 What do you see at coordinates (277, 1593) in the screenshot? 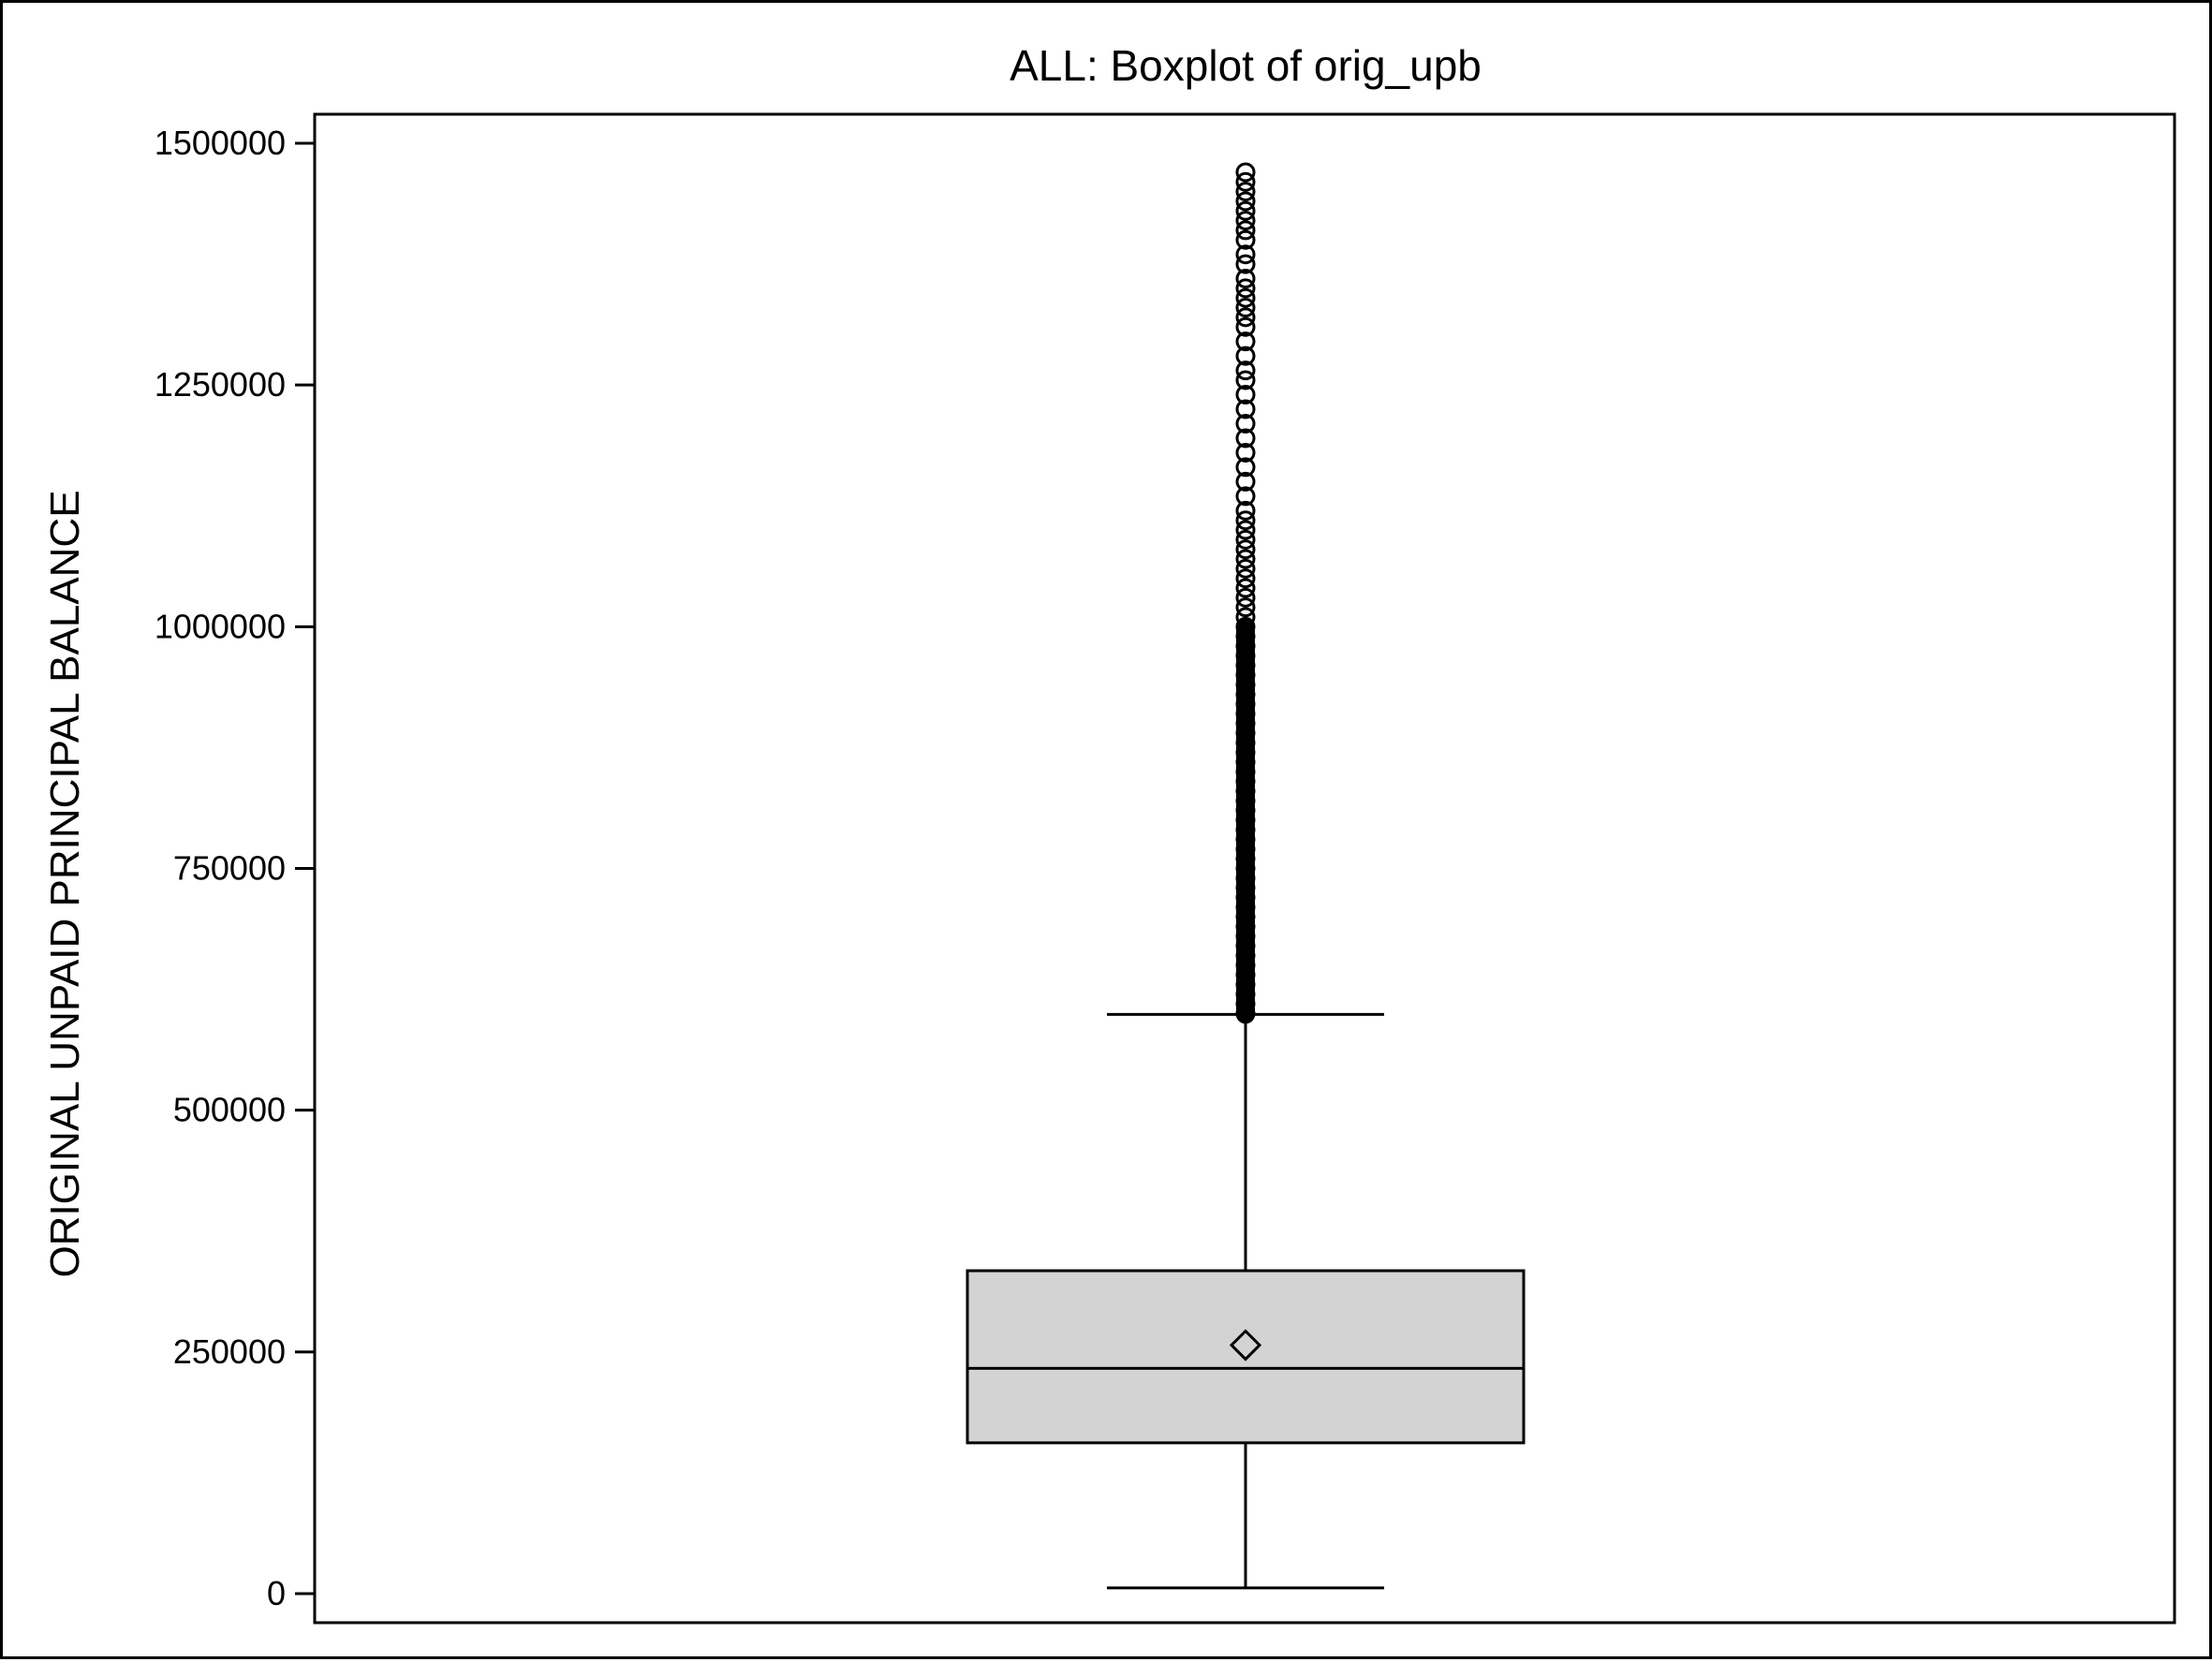
I see `y-tick-label: 0` at bounding box center [277, 1593].